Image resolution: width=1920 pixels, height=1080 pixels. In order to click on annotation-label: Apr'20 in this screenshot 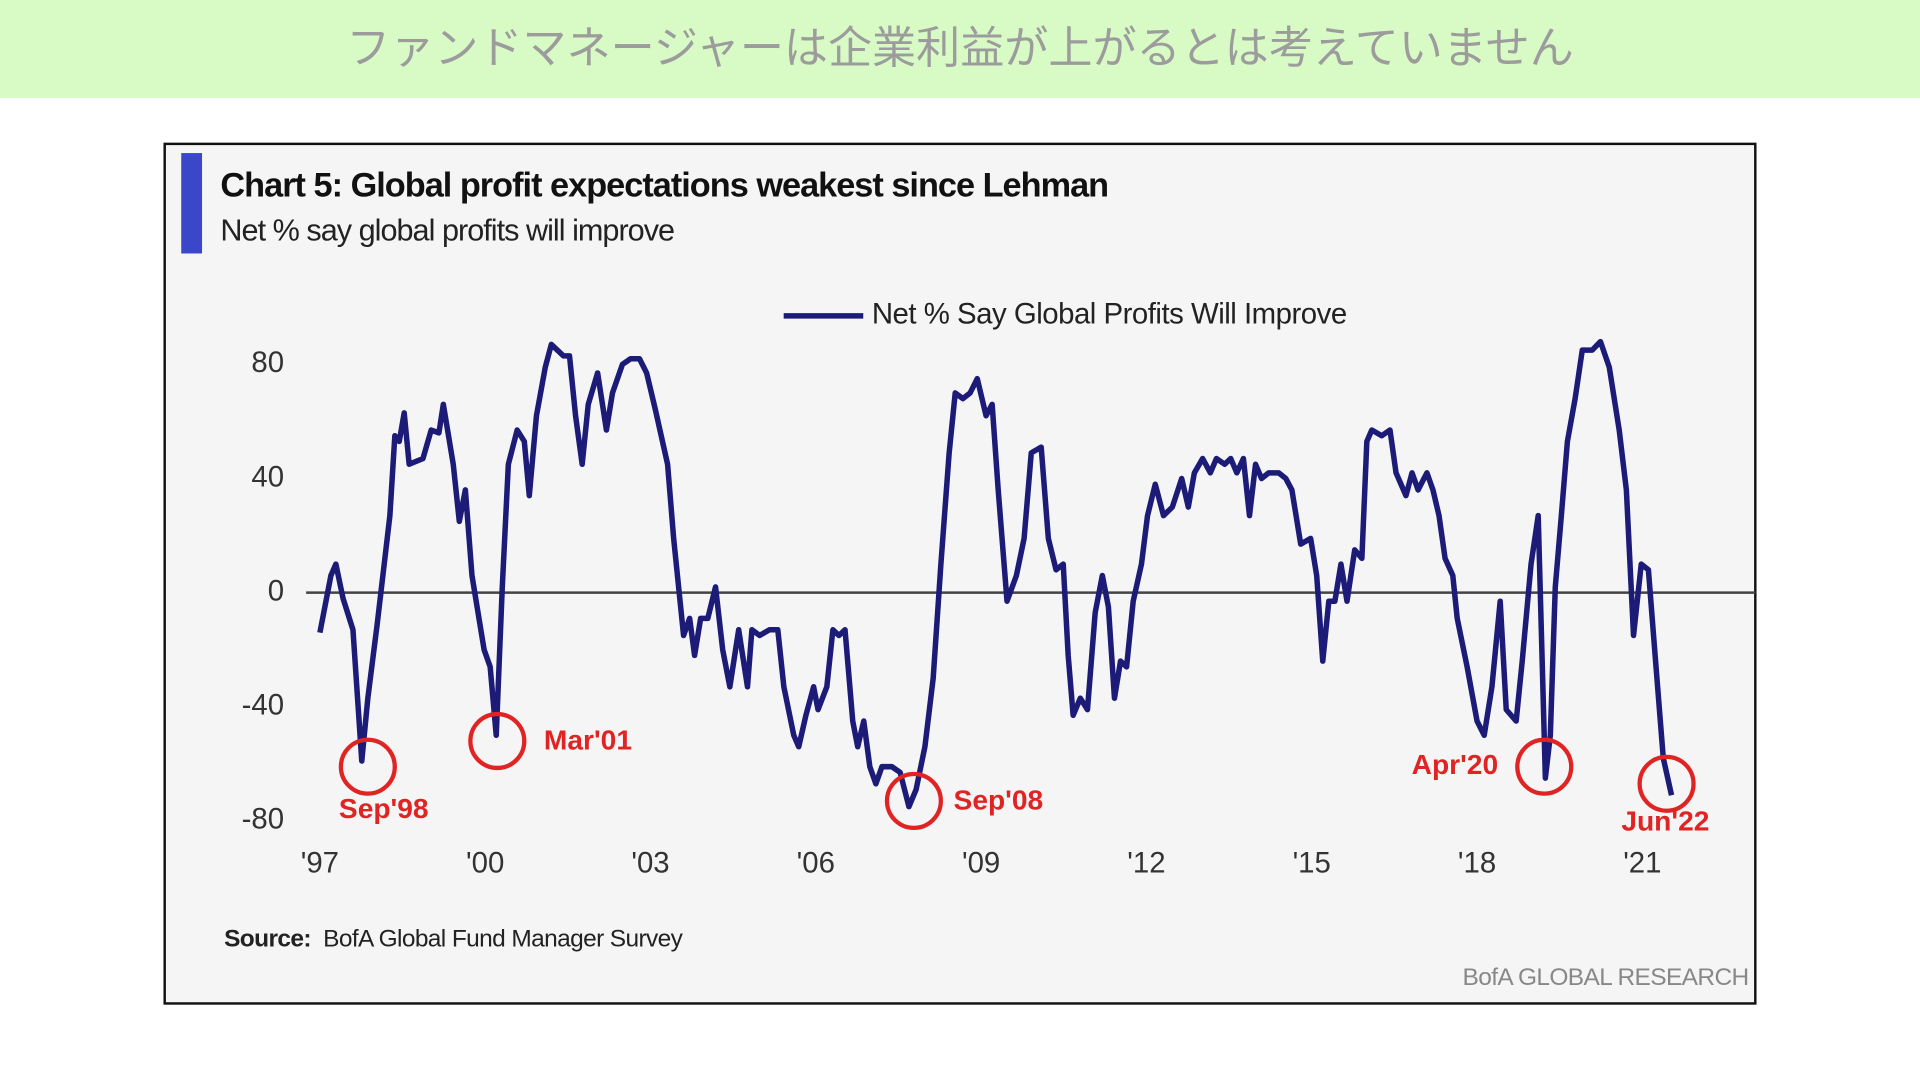, I will do `click(1455, 764)`.